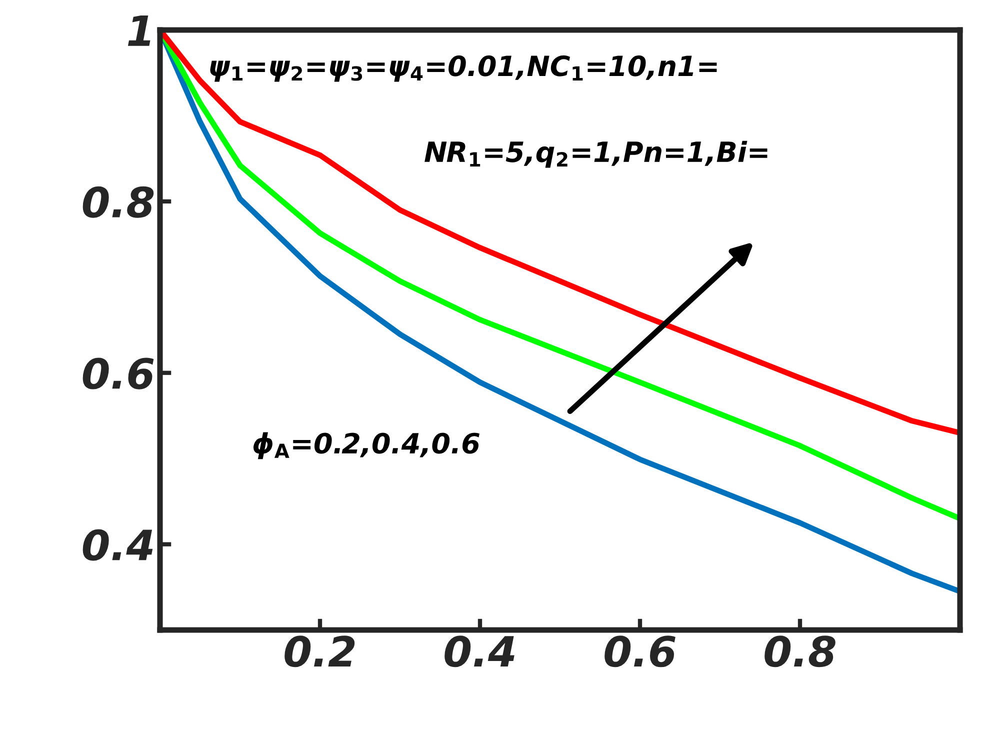 This screenshot has height=750, width=1000. I want to click on y-tick-label: 1, so click(139, 30).